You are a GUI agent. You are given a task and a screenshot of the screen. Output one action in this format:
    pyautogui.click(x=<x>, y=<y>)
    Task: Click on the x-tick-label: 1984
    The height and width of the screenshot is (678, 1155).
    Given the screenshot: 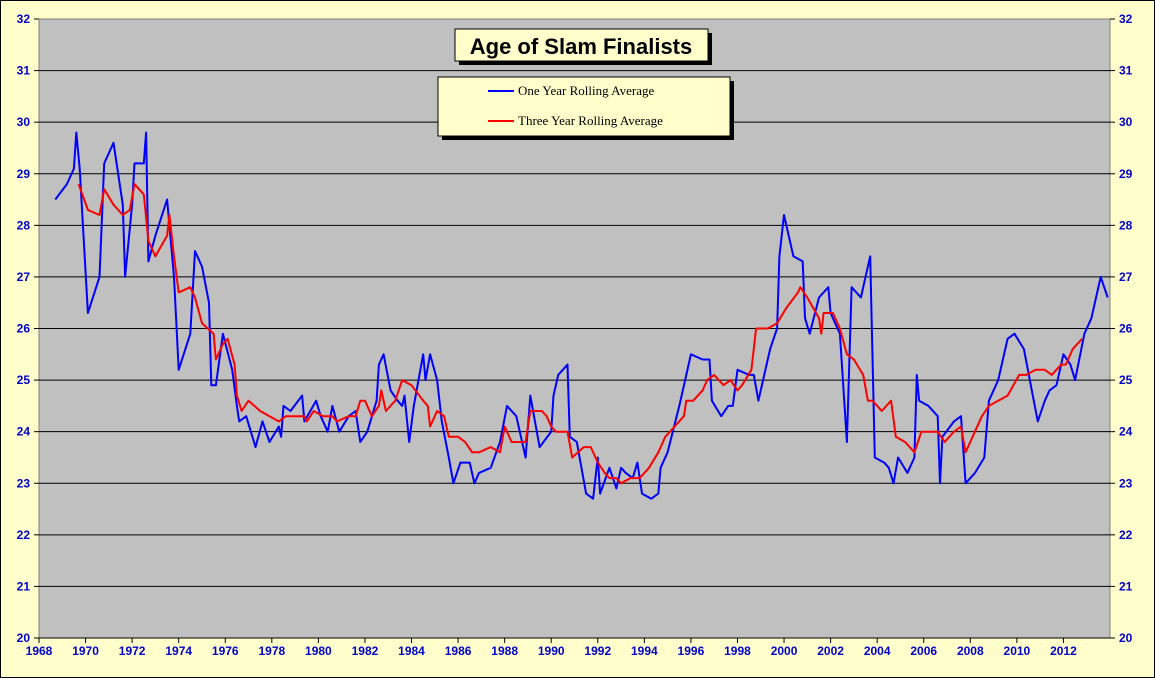 What is the action you would take?
    pyautogui.click(x=411, y=651)
    